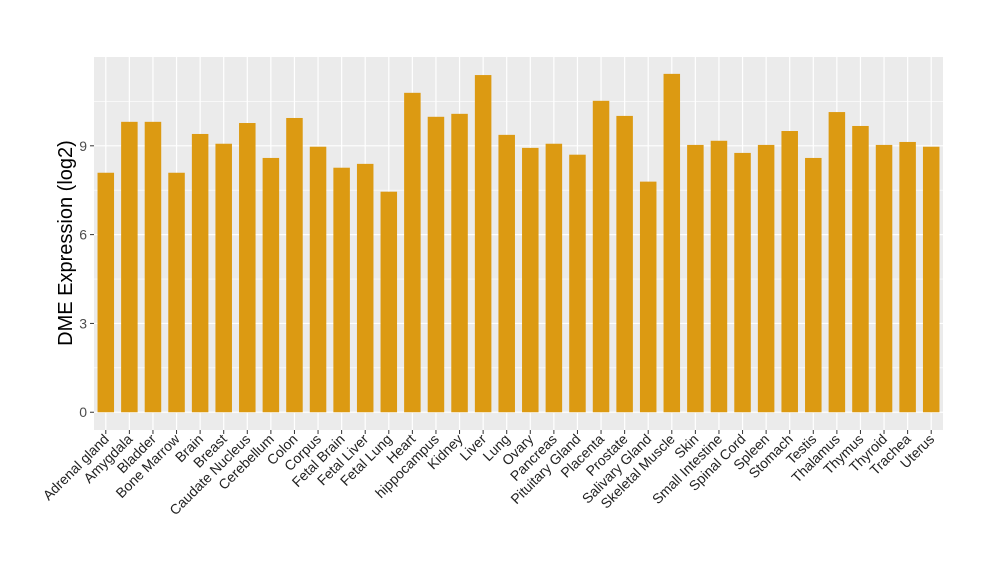 The image size is (1000, 585). I want to click on y-tick-label: 9, so click(83, 146).